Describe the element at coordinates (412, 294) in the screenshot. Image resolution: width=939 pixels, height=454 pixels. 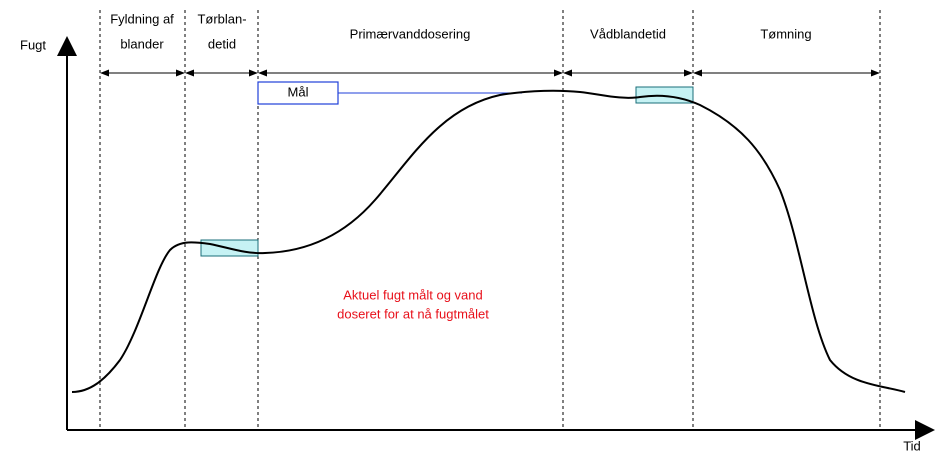
I see `annotation: Aktuel fugt målt og vand` at that location.